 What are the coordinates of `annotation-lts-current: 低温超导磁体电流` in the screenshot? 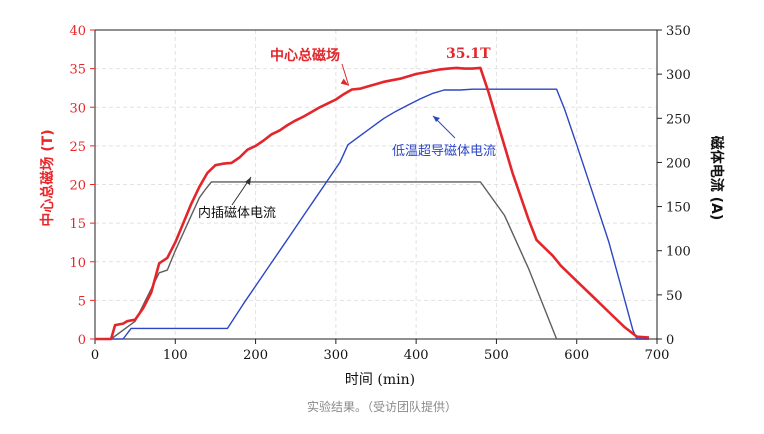 It's located at (444, 151).